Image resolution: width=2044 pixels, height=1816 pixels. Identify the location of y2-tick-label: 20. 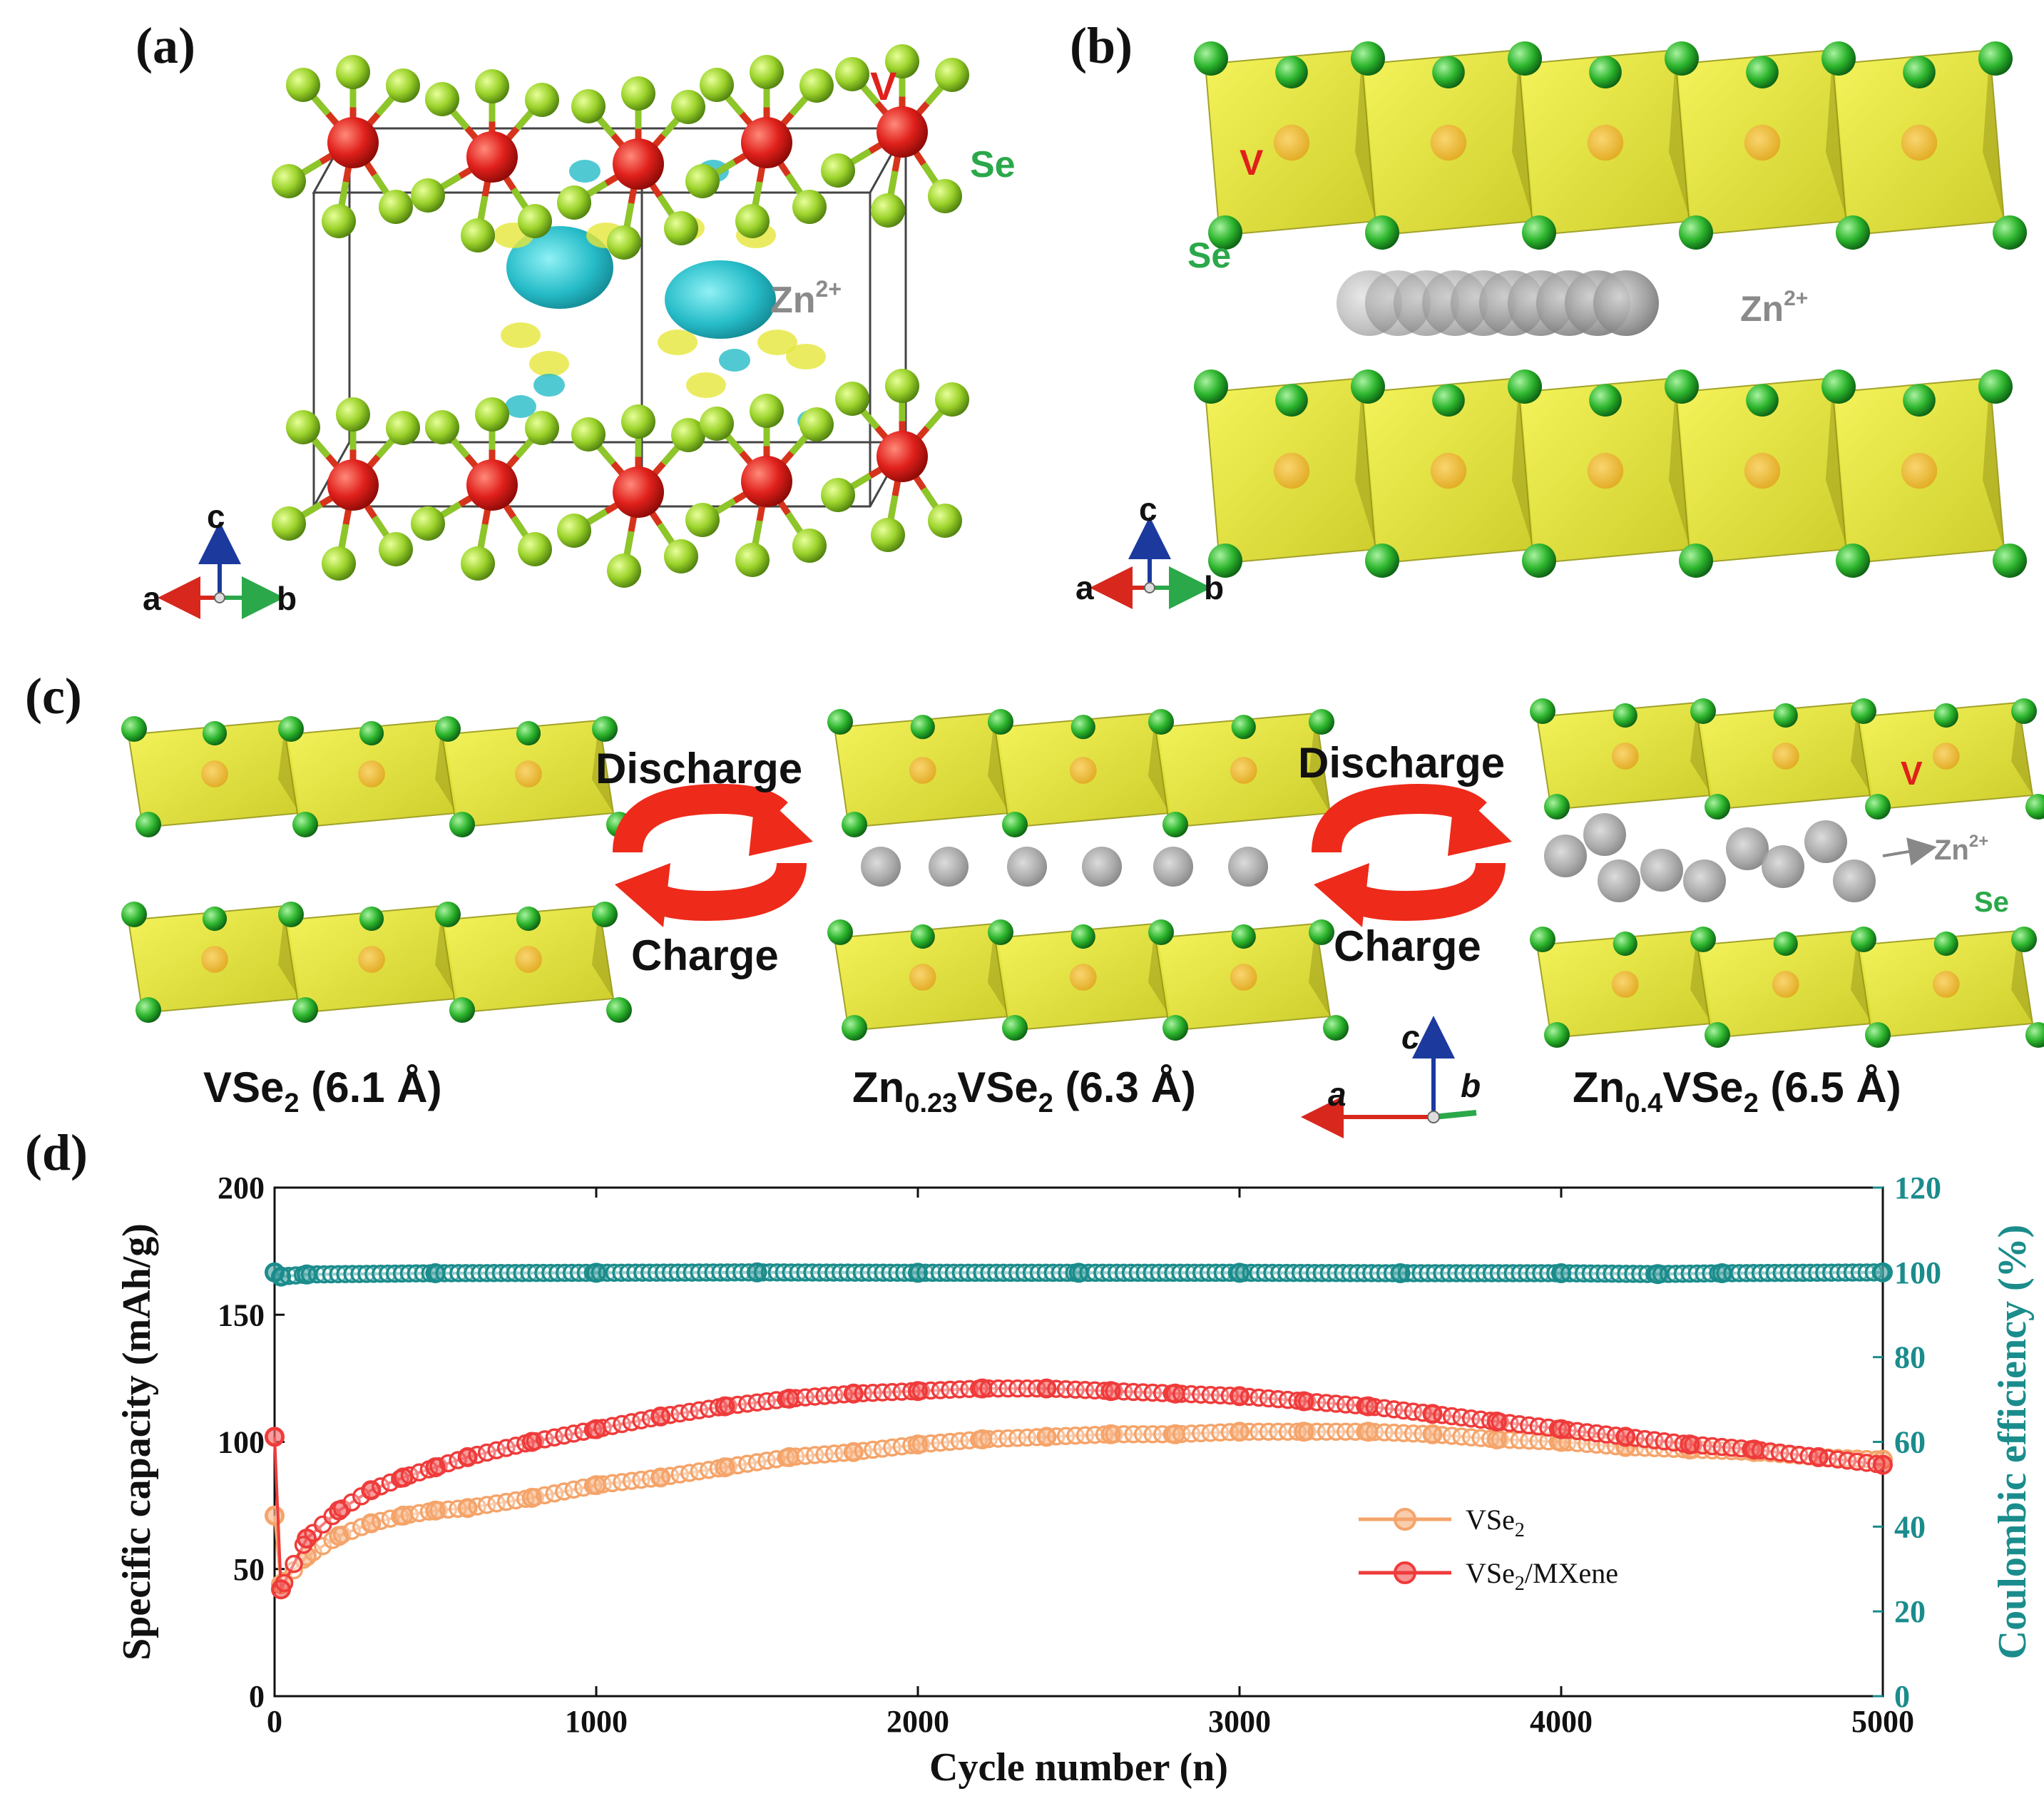
(1910, 1611).